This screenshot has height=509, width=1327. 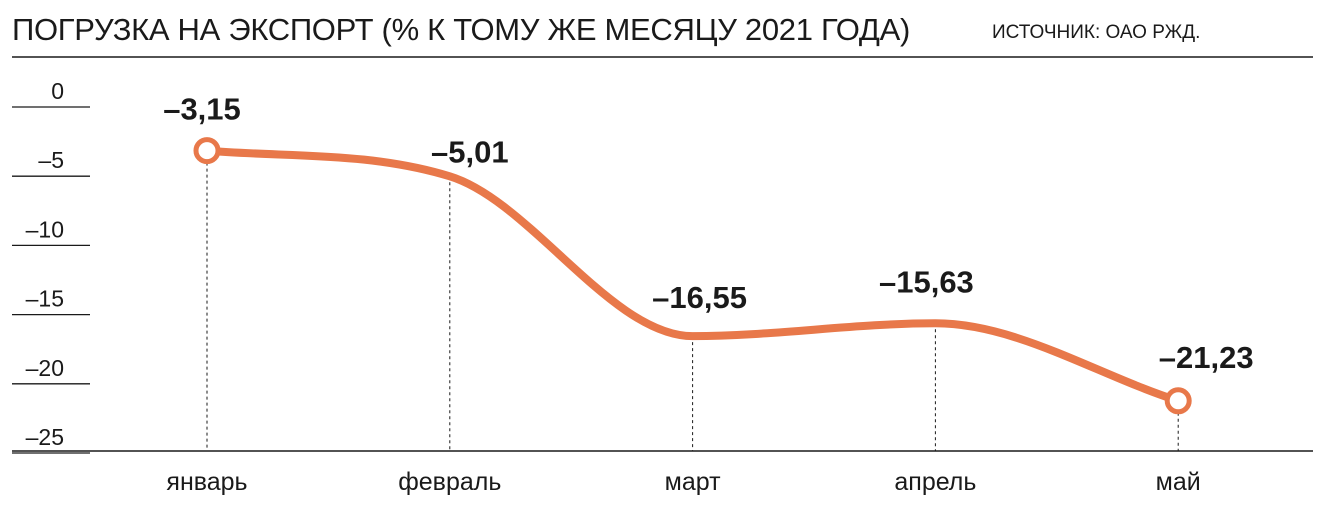 I want to click on data-label: –21,23, so click(x=1206, y=357).